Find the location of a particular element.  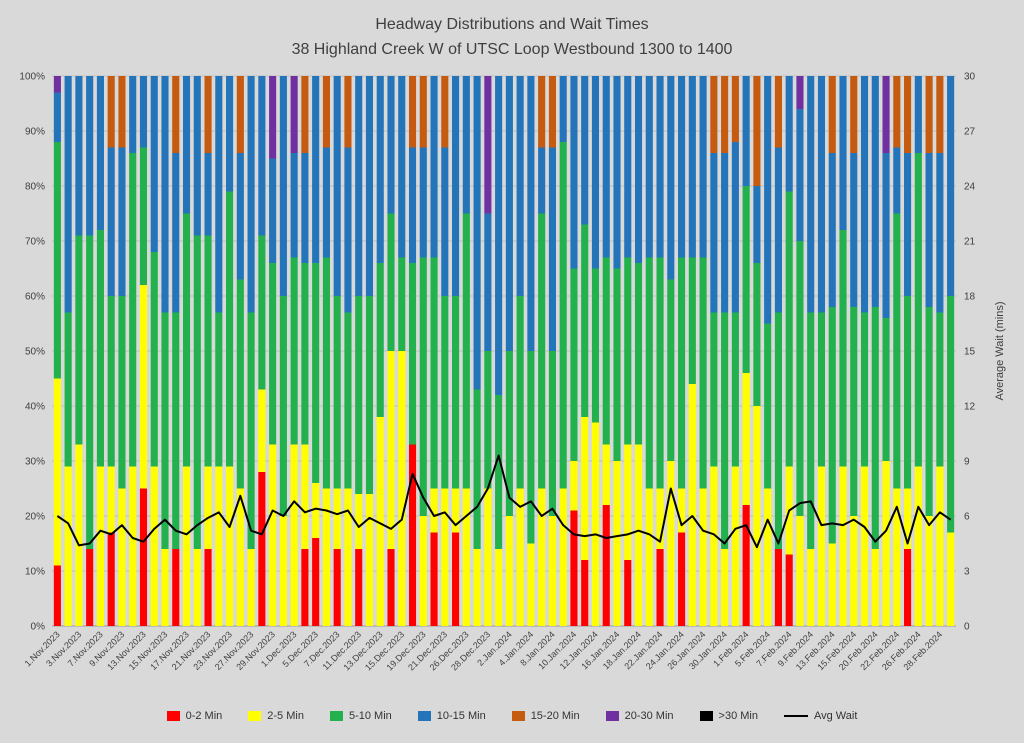

y-left-tick-label: 50% is located at coordinates (35, 352).